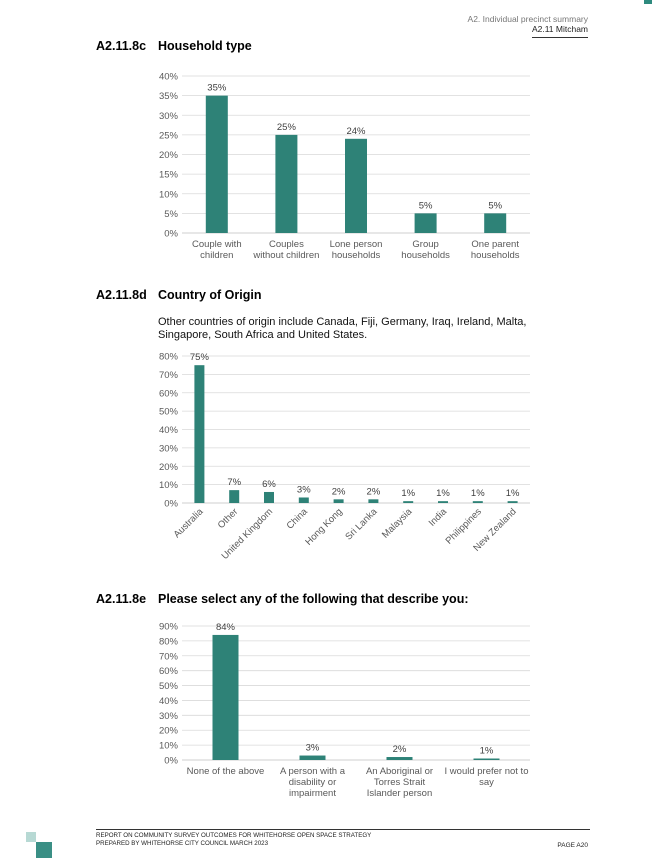 The image size is (652, 860). What do you see at coordinates (121, 46) in the screenshot?
I see `section-number: A2.11.8c` at bounding box center [121, 46].